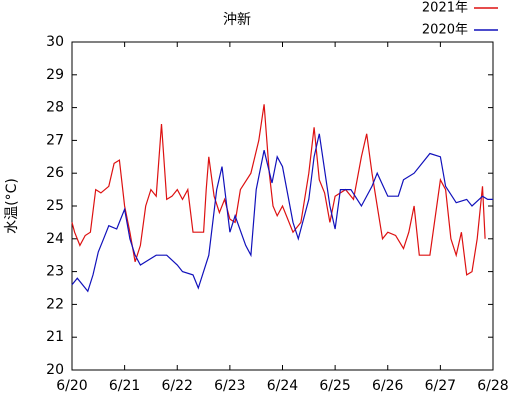  What do you see at coordinates (334, 386) in the screenshot?
I see `x-tick-label: 6/25` at bounding box center [334, 386].